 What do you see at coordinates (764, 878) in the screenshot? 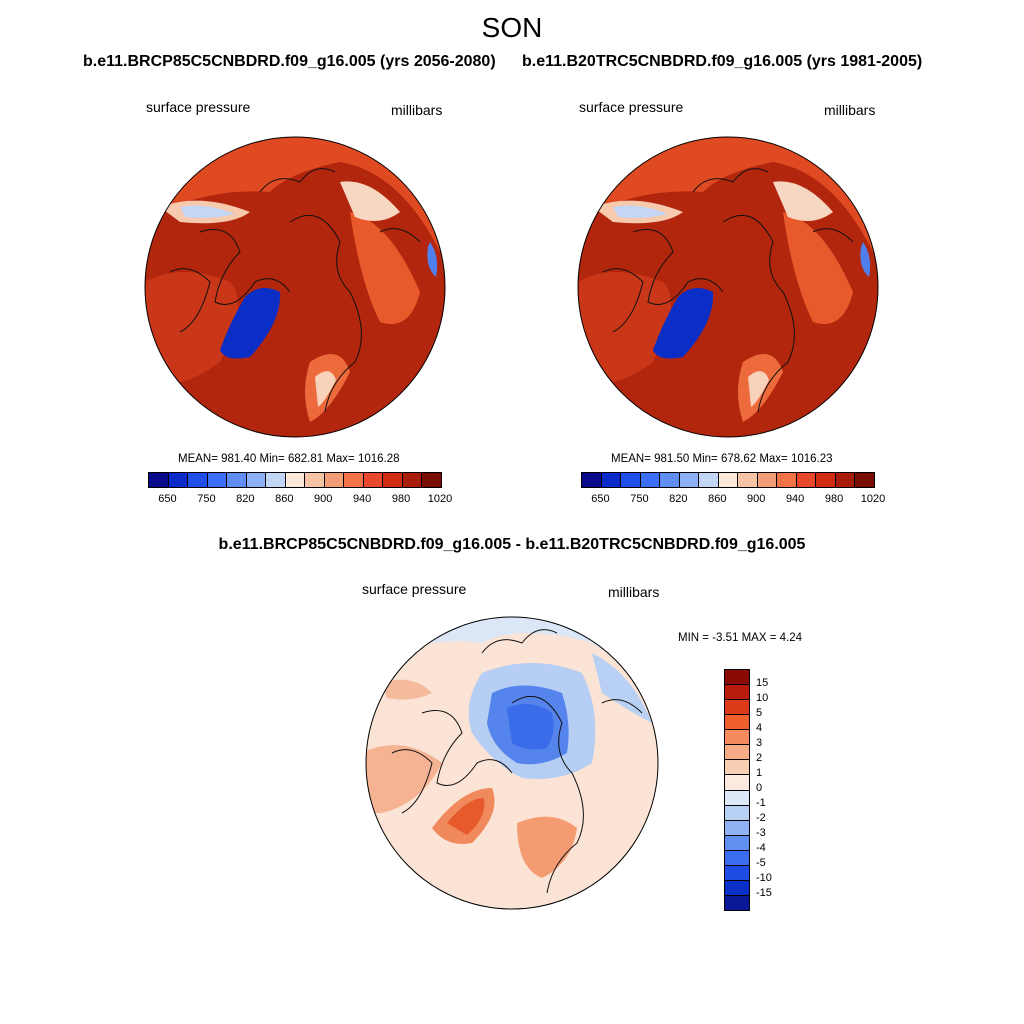
I see `colorbar-tick-label: -10` at bounding box center [764, 878].